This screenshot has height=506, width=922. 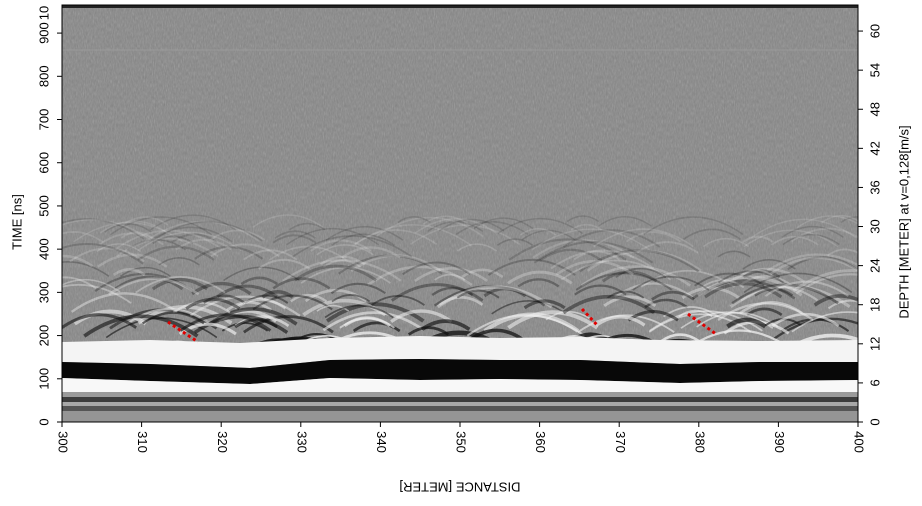 What do you see at coordinates (874, 70) in the screenshot?
I see `y2-tick-label: 54` at bounding box center [874, 70].